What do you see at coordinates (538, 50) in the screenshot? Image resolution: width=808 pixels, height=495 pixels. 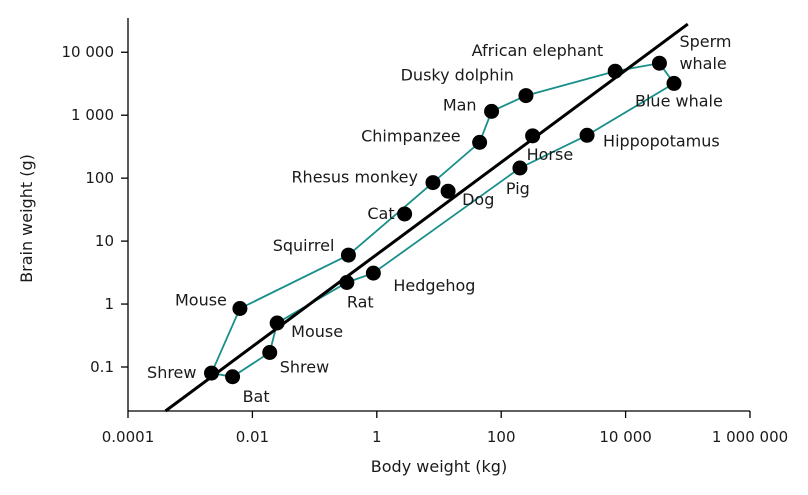 I see `label-african-elephant: African elephant` at bounding box center [538, 50].